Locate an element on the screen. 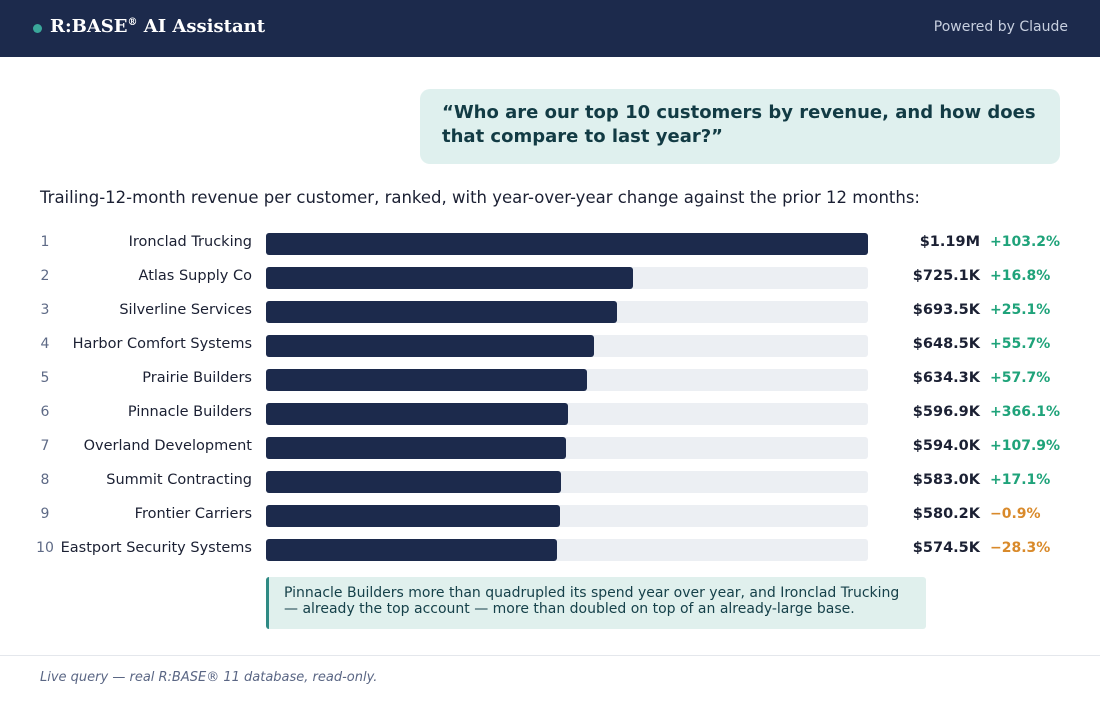 The width and height of the screenshot is (1100, 707). chart-row: 2 Atlas Supply Co $725.1K +16.8% is located at coordinates (550, 277).